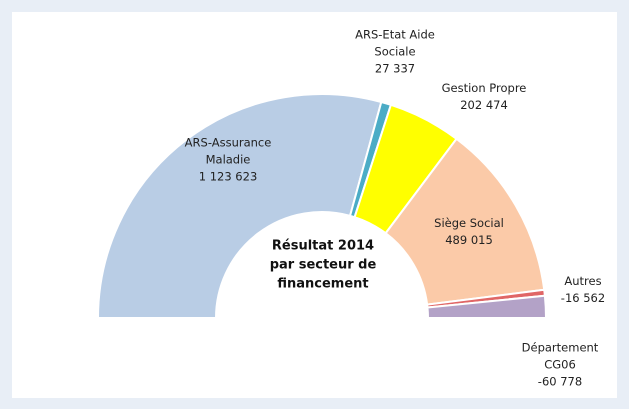 This screenshot has height=409, width=629. I want to click on value-label: 1 123 623, so click(228, 176).